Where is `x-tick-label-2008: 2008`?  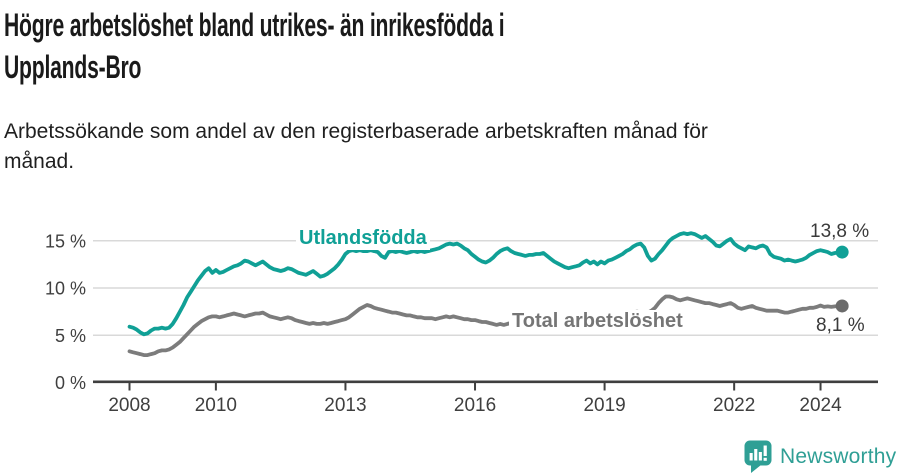
x-tick-label-2008: 2008 is located at coordinates (129, 405).